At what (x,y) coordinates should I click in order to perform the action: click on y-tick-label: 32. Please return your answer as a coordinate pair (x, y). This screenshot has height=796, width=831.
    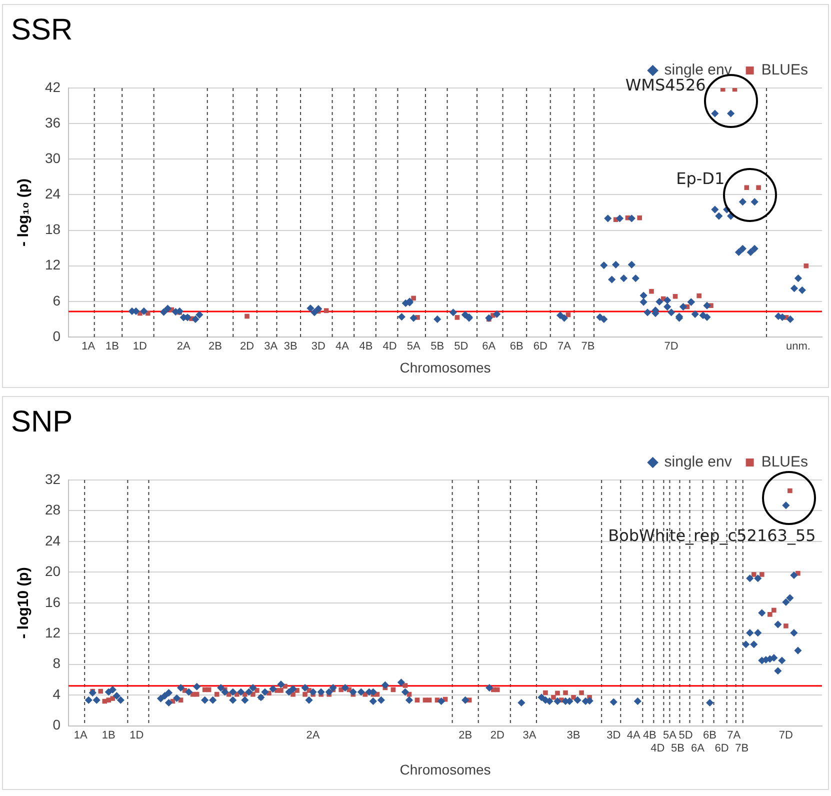
    Looking at the image, I should click on (52, 478).